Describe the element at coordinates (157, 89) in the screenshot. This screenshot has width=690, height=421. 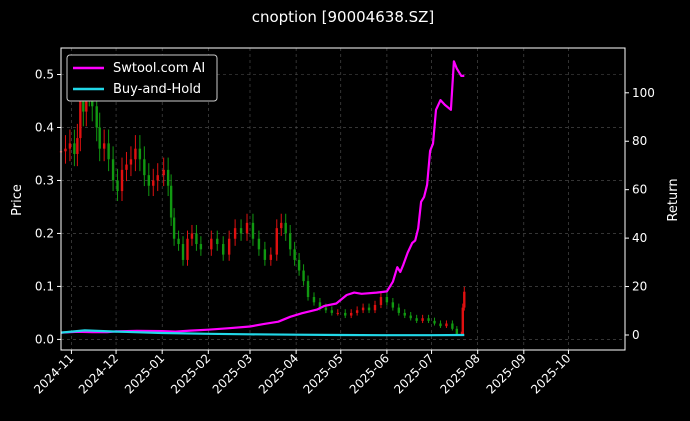
I see `legend-label-buyhold: Buy-and-Hold` at that location.